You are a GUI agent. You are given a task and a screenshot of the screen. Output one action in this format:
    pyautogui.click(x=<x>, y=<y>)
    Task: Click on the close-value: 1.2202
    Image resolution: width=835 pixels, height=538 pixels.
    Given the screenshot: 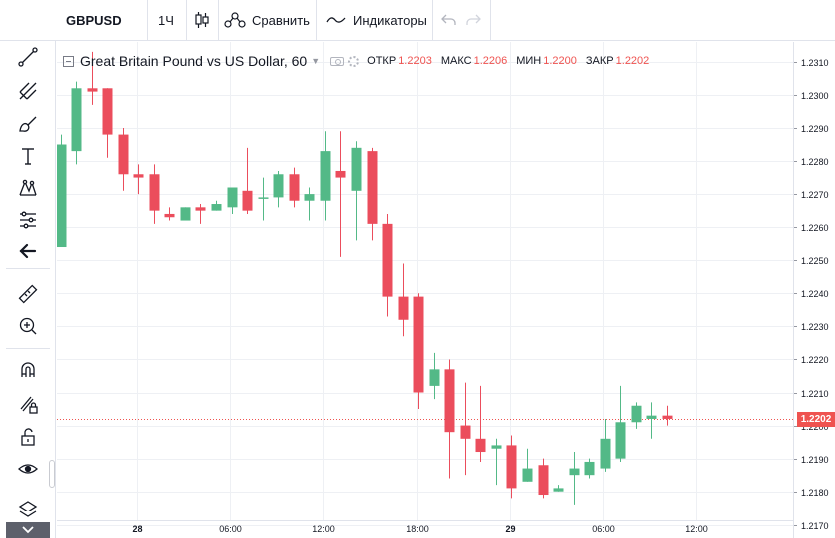 What is the action you would take?
    pyautogui.click(x=632, y=61)
    